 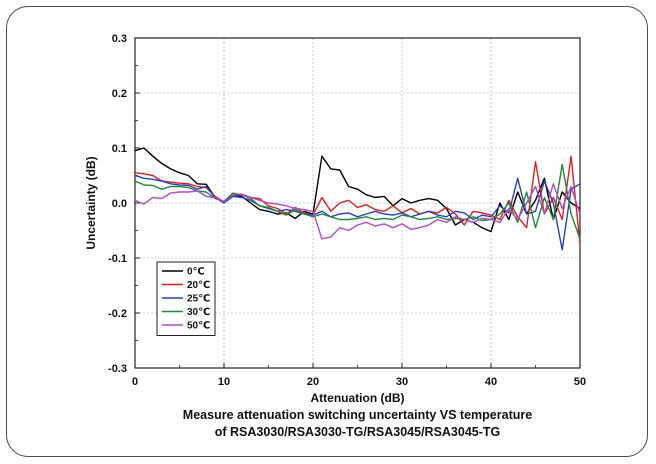 What do you see at coordinates (196, 272) in the screenshot?
I see `legend-label-0: 0℃` at bounding box center [196, 272].